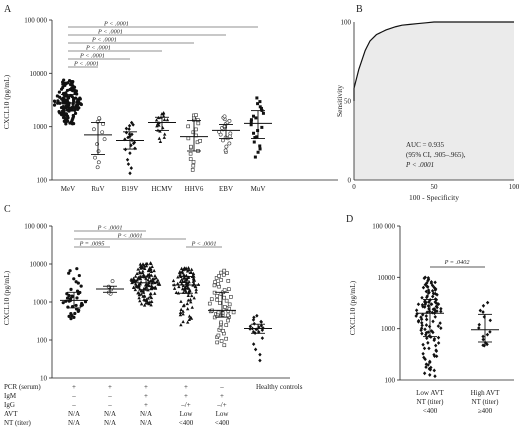  Describe the element at coordinates (223, 414) in the screenshot. I see `panel-c-criteria-cell: Low` at that location.